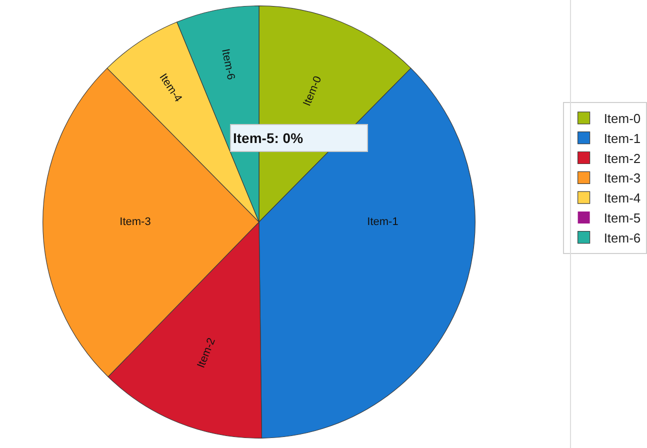 The image size is (647, 448). I want to click on slice-label: Item-3, so click(135, 222).